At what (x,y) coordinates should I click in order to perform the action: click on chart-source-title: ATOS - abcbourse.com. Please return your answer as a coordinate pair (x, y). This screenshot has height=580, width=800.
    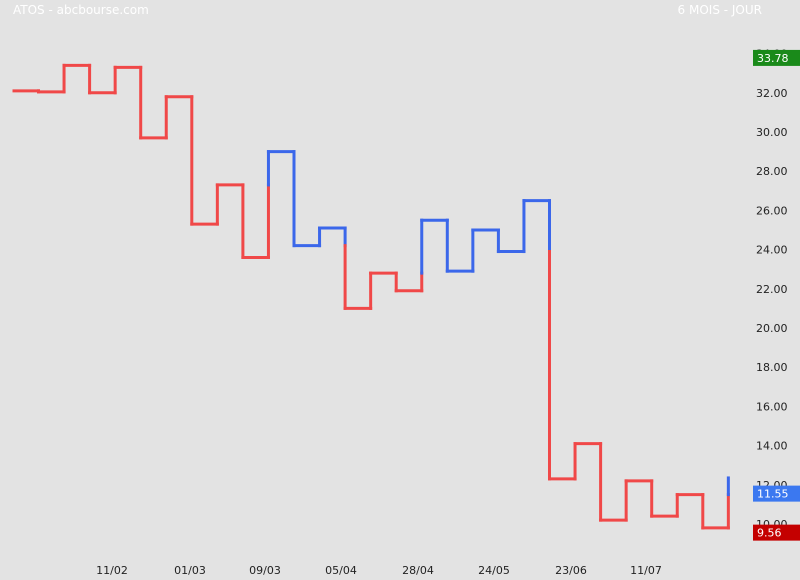
    Looking at the image, I should click on (81, 10).